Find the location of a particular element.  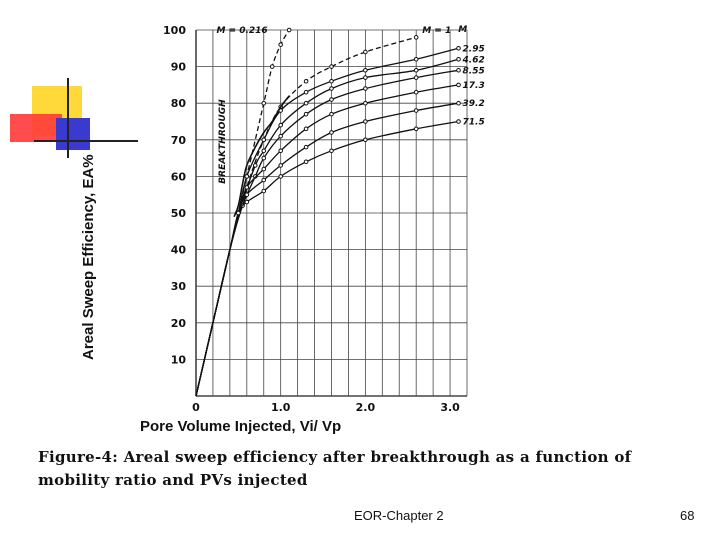

y-tick-label: 20 is located at coordinates (179, 323).